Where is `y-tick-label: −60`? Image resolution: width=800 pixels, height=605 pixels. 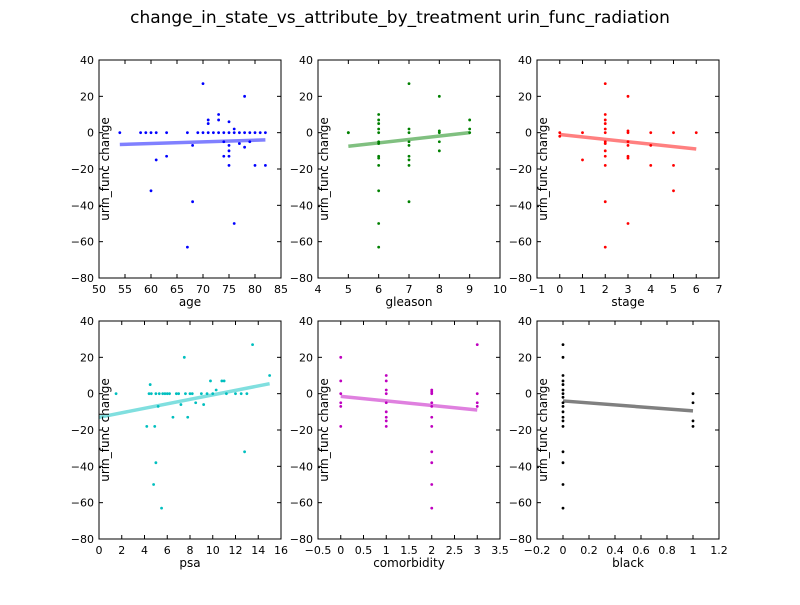 y-tick-label: −60 is located at coordinates (301, 242).